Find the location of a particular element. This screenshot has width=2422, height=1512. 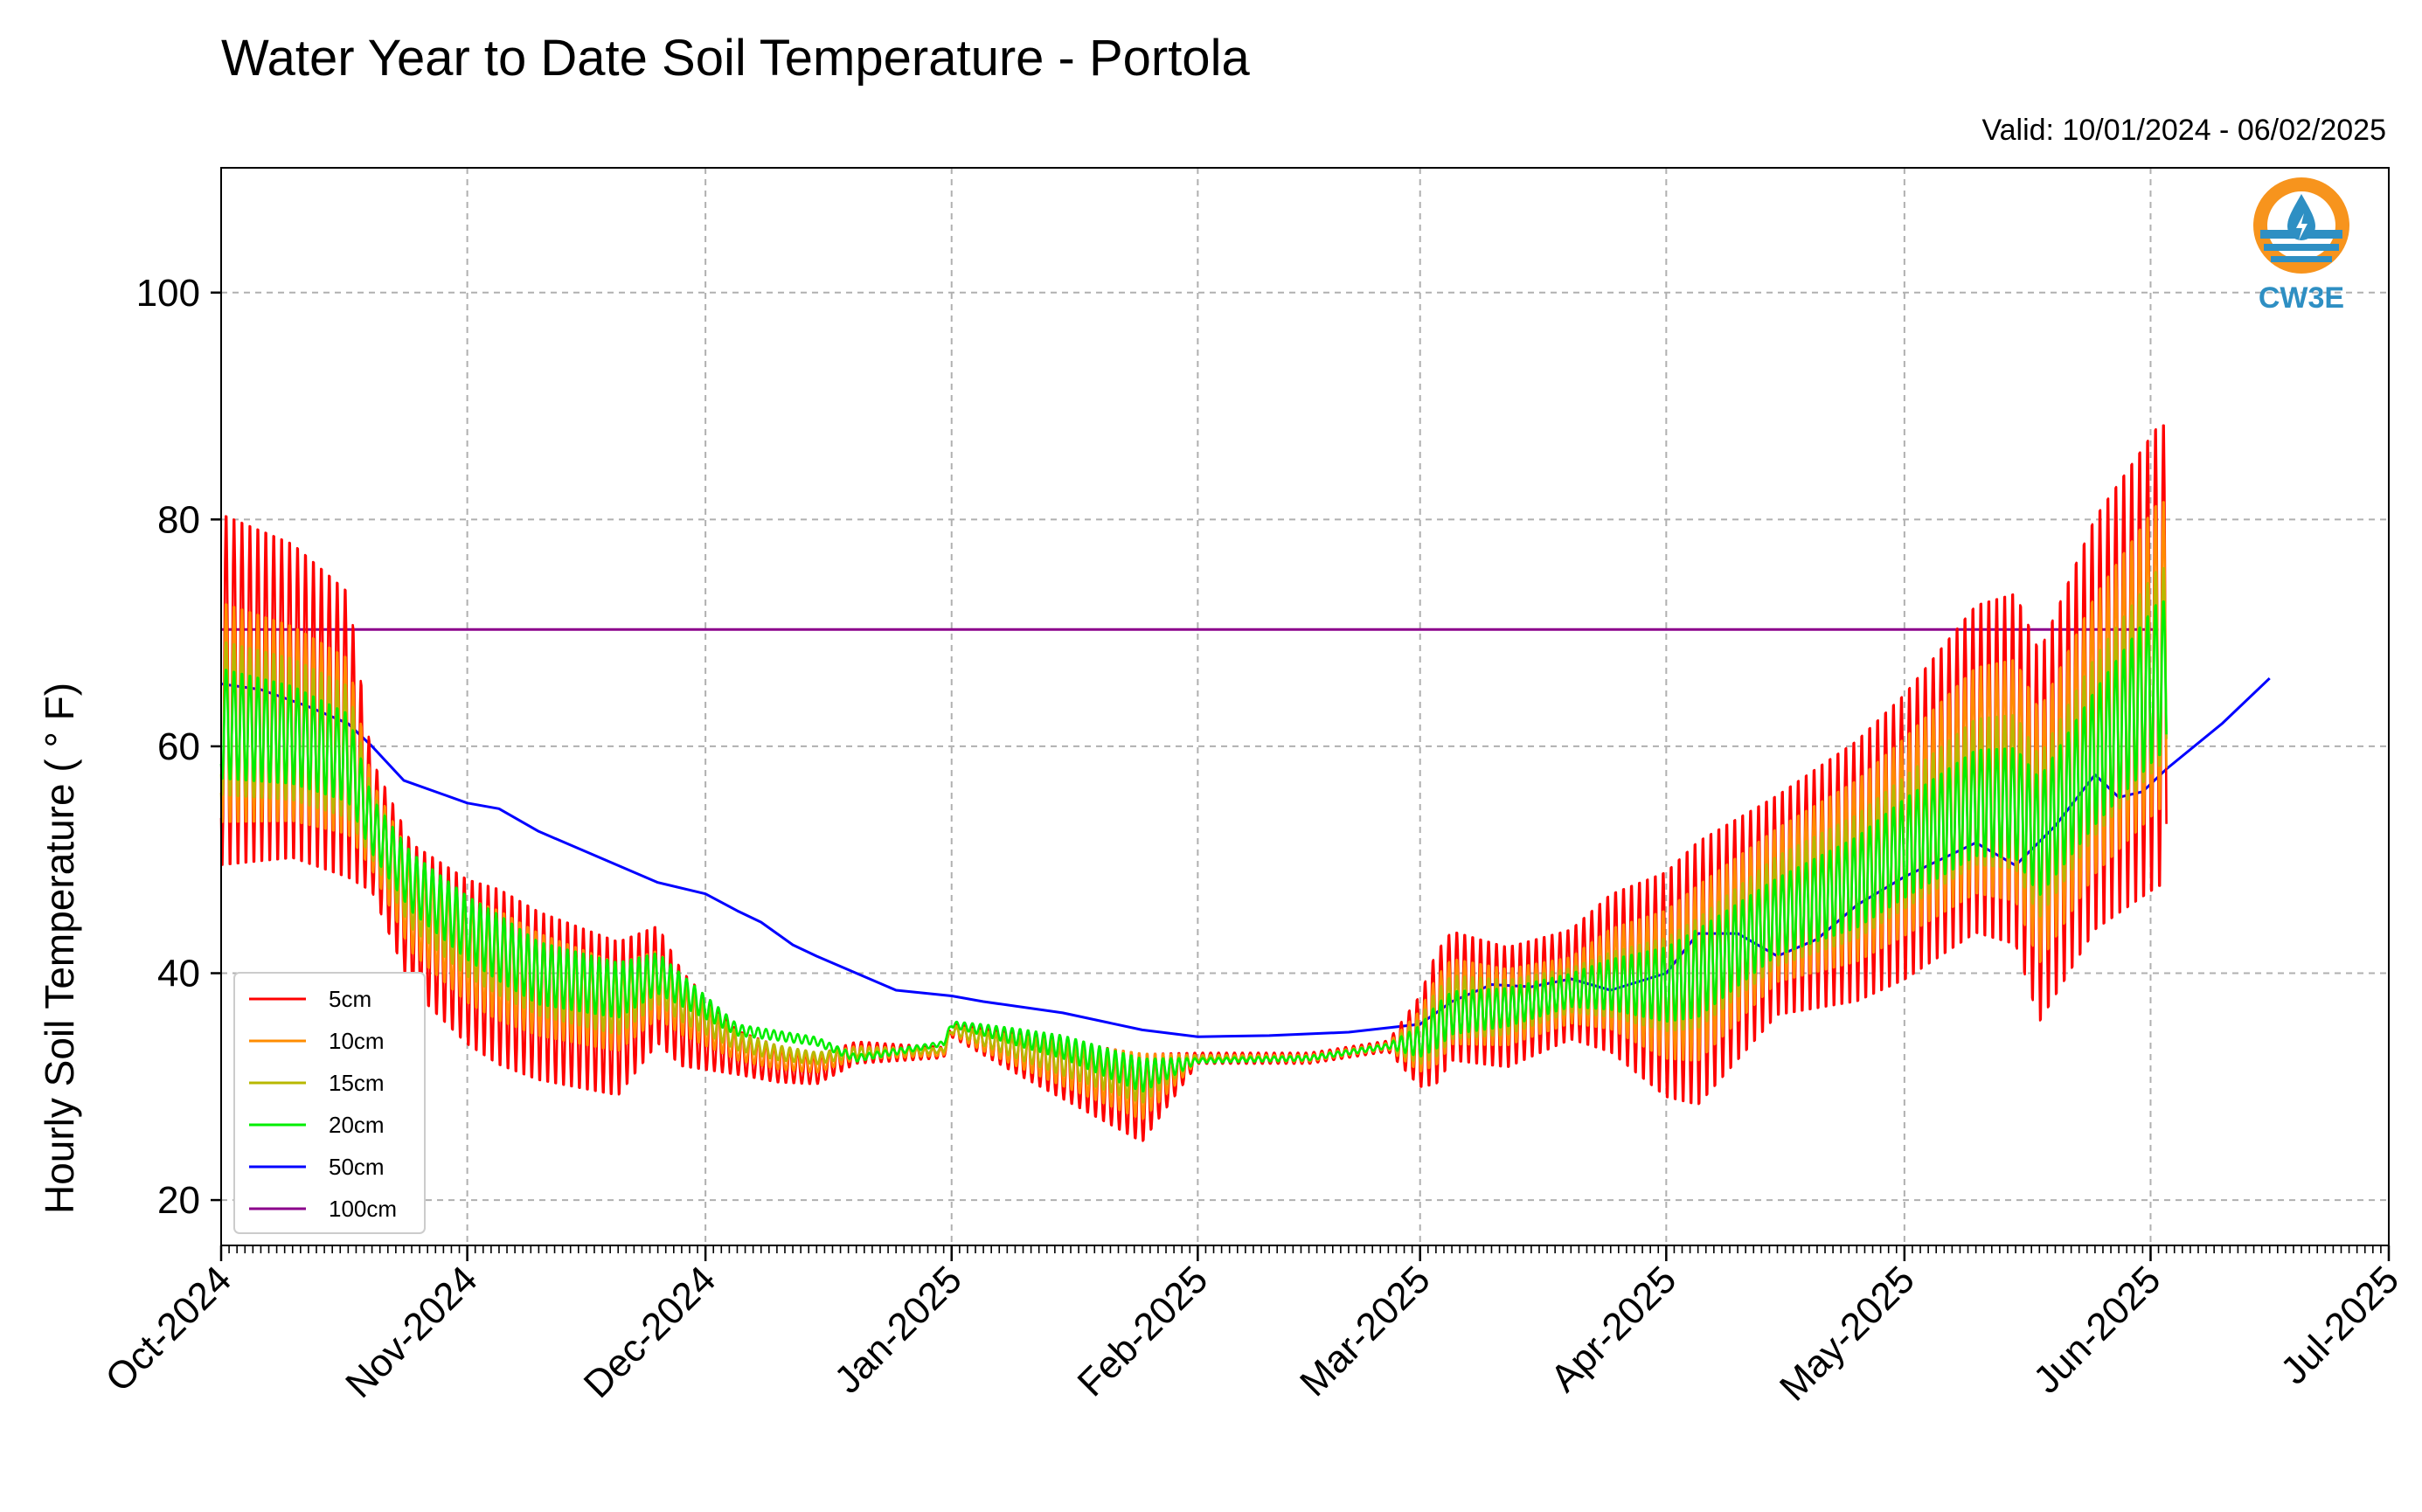

legend-label-50cm: 50cm is located at coordinates (357, 1167).